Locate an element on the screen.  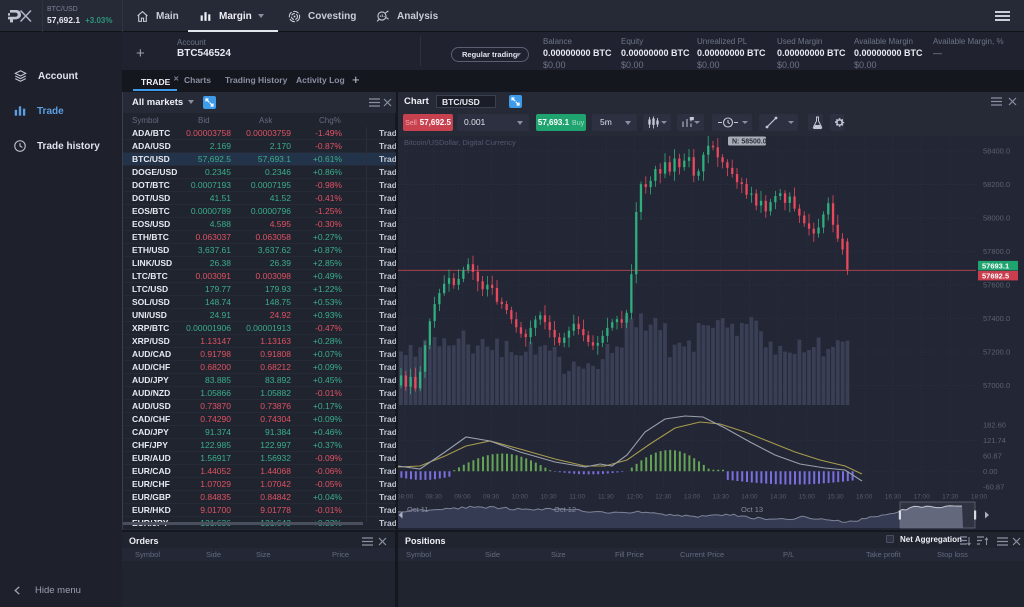
svg-text: 08:30 is located at coordinates (434, 497).